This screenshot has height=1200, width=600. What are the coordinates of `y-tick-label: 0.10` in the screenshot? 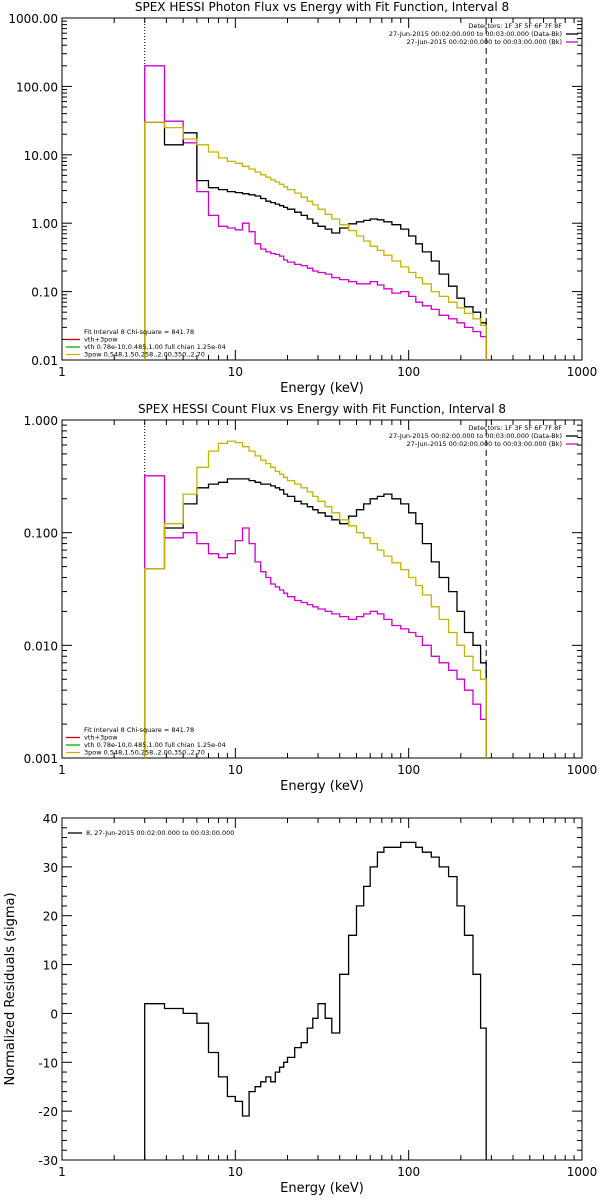 It's located at (44, 293).